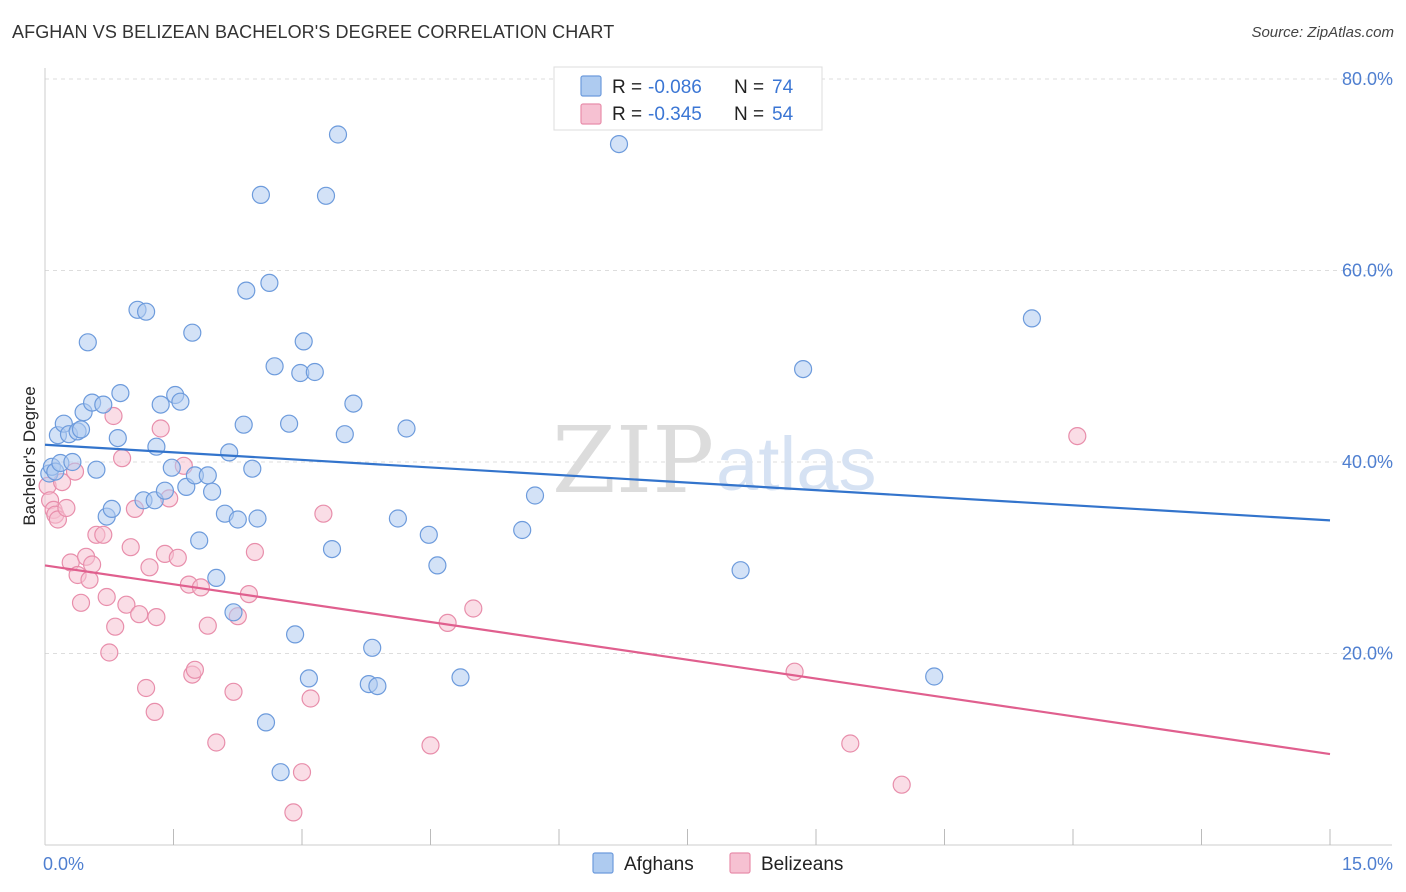  I want to click on watermark-atlas: atlas, so click(796, 464).